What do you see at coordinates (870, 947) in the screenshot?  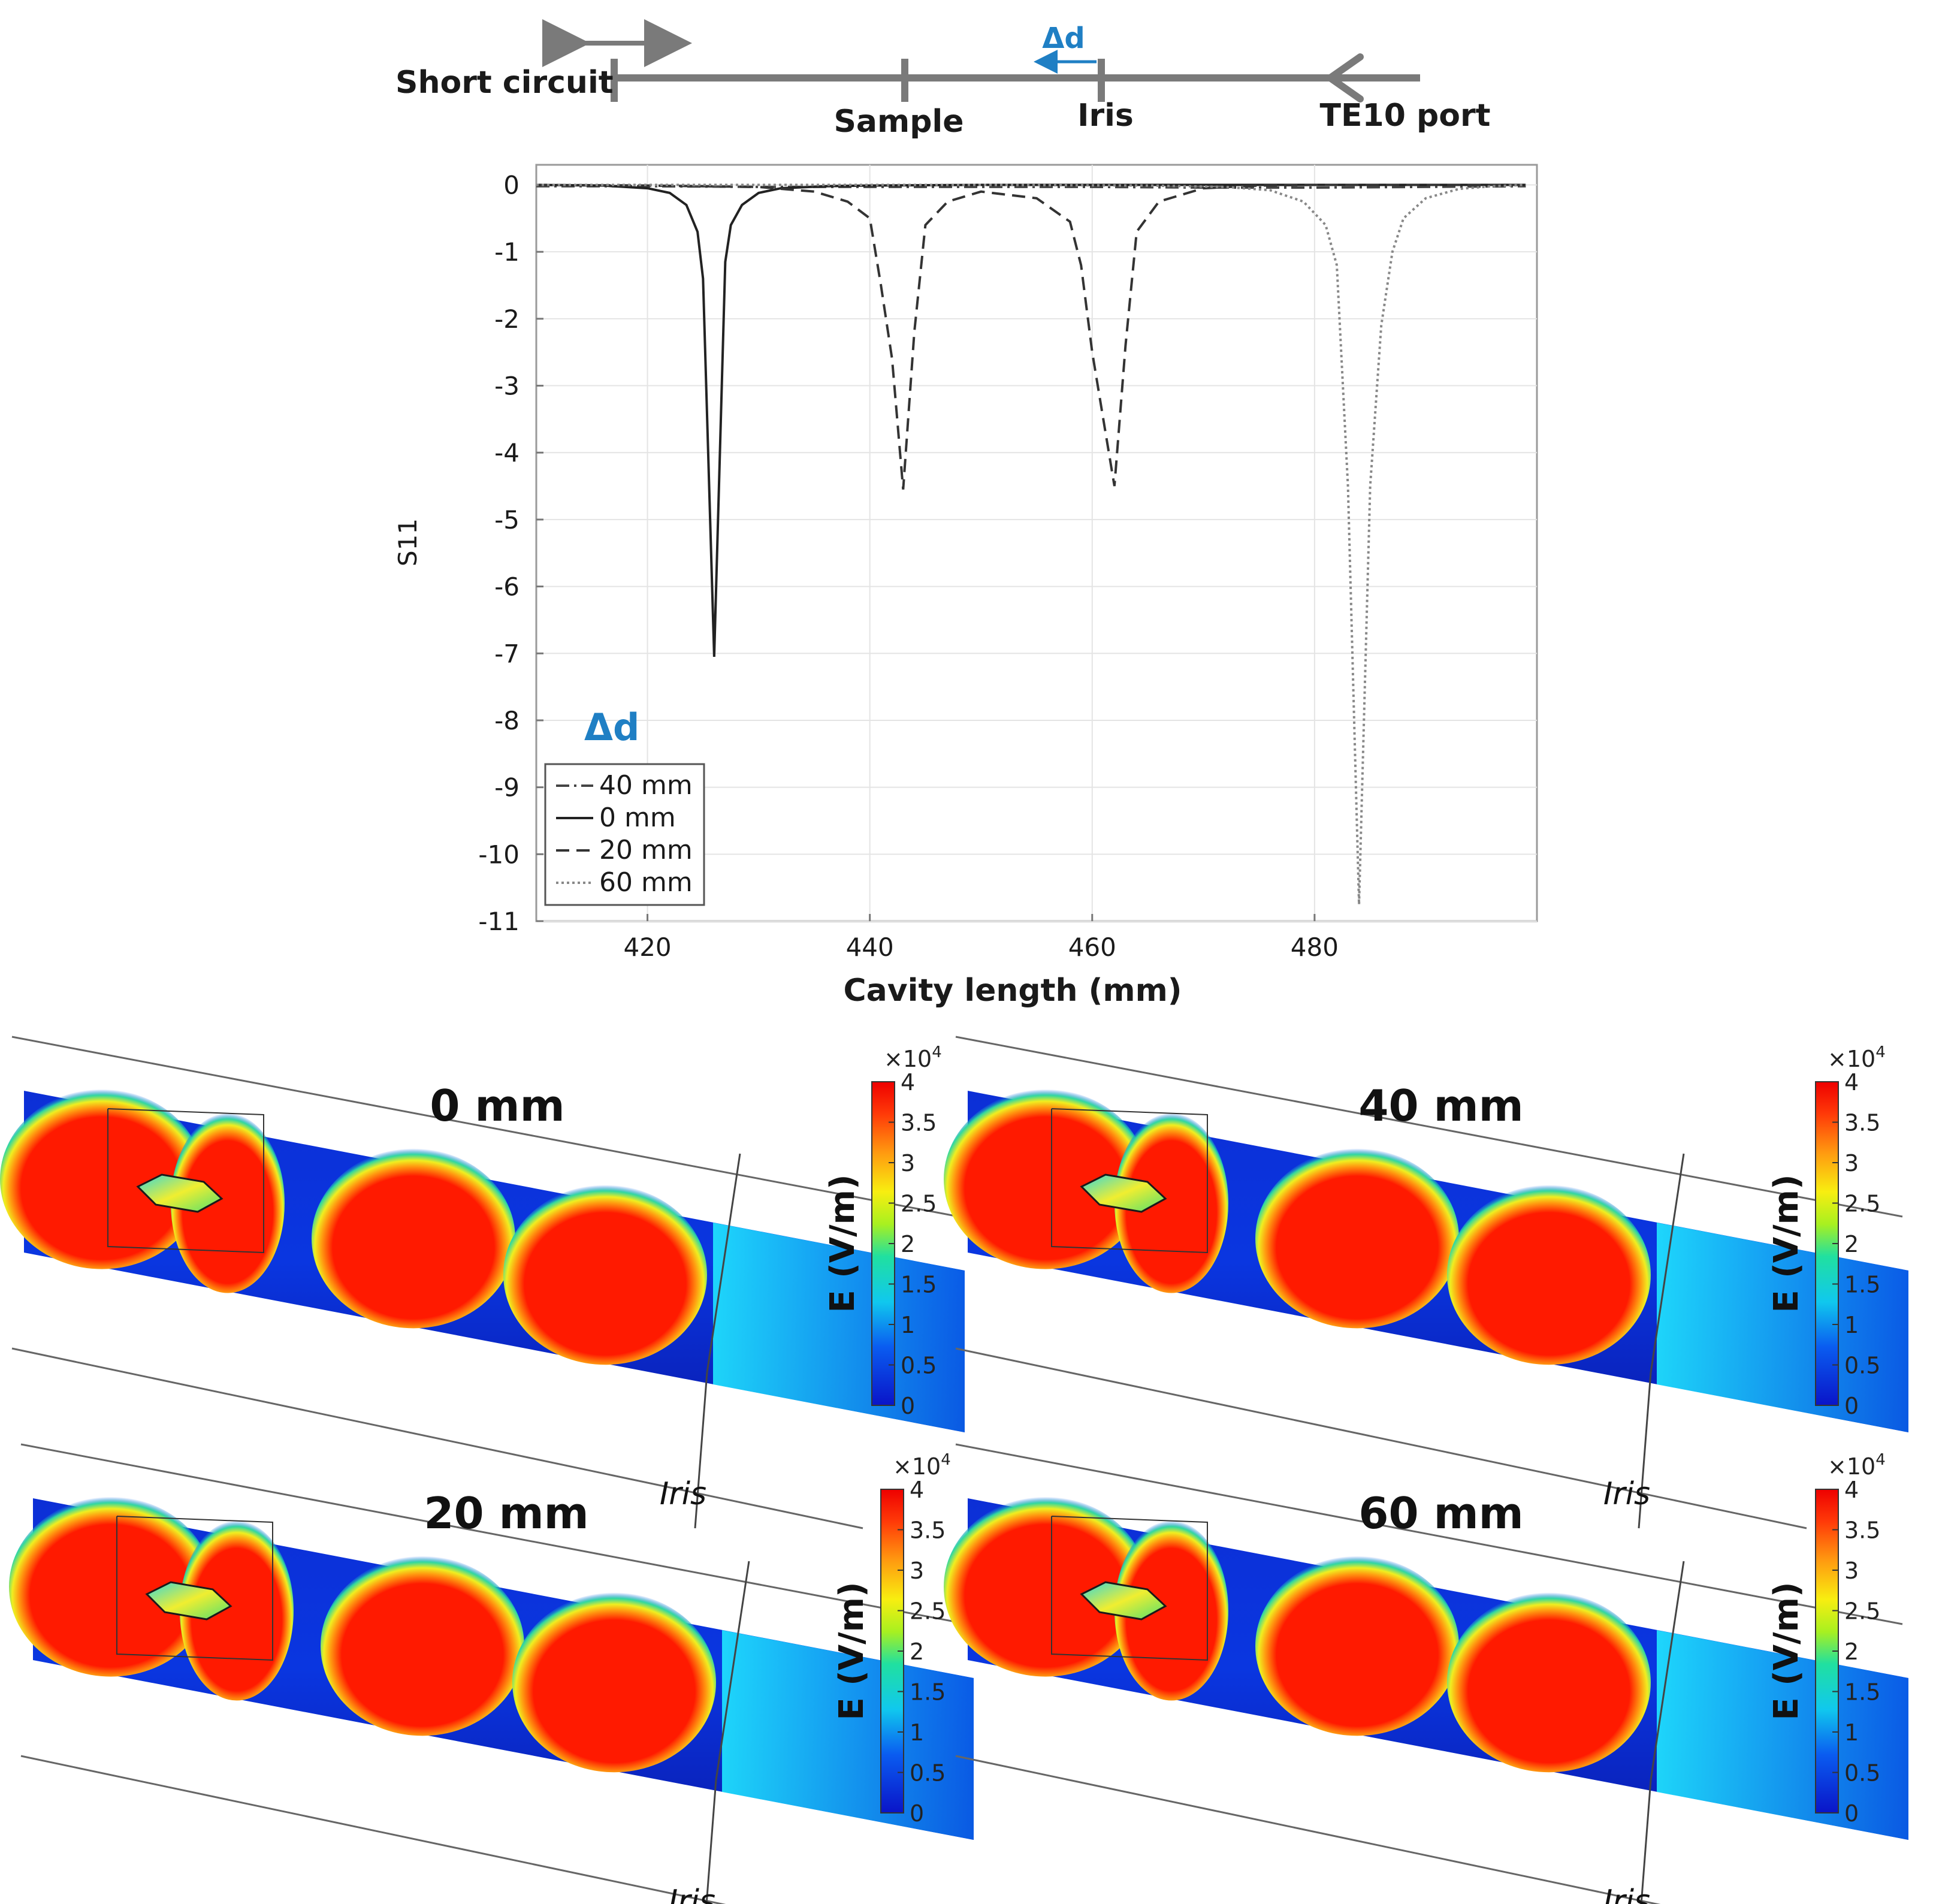 I see `x-tick-label: 440` at bounding box center [870, 947].